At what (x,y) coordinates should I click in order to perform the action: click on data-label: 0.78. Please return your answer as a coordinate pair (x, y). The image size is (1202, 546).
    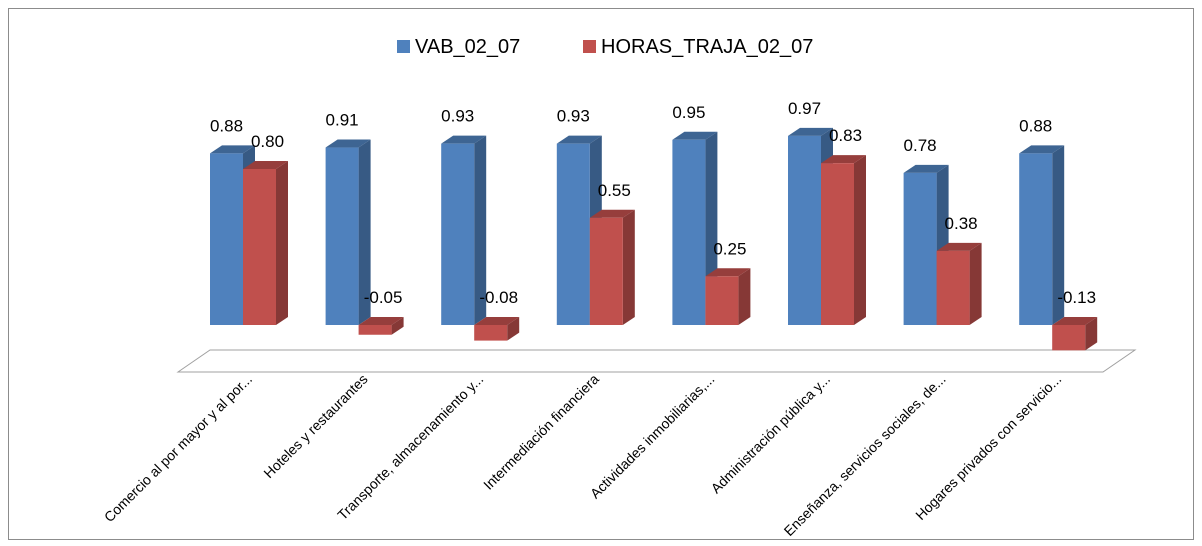
    Looking at the image, I should click on (920, 145).